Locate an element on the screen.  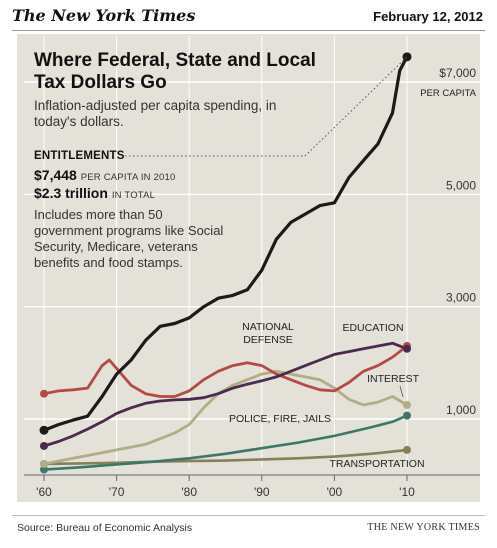
entitlements-per-capita-note: PER CAPITA IN 2010 is located at coordinates (128, 177).